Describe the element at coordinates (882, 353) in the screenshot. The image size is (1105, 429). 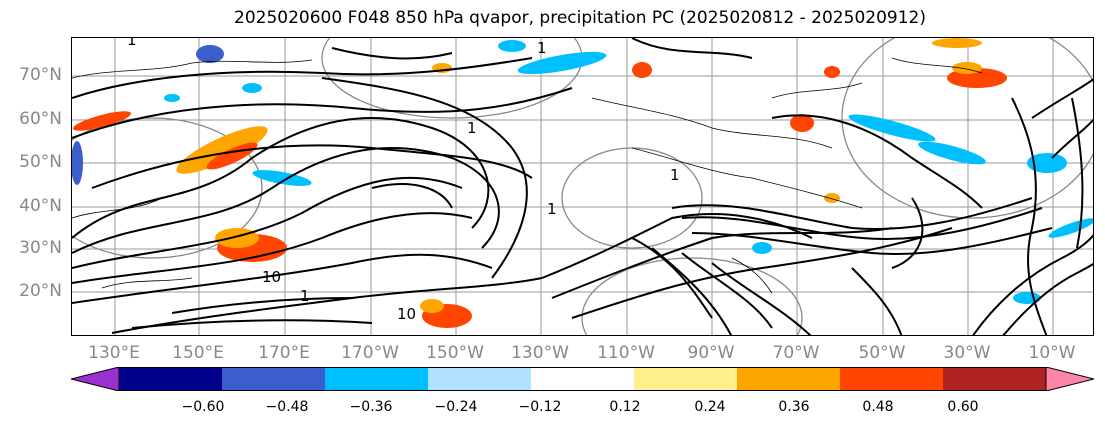
I see `lon-label: 50°W` at that location.